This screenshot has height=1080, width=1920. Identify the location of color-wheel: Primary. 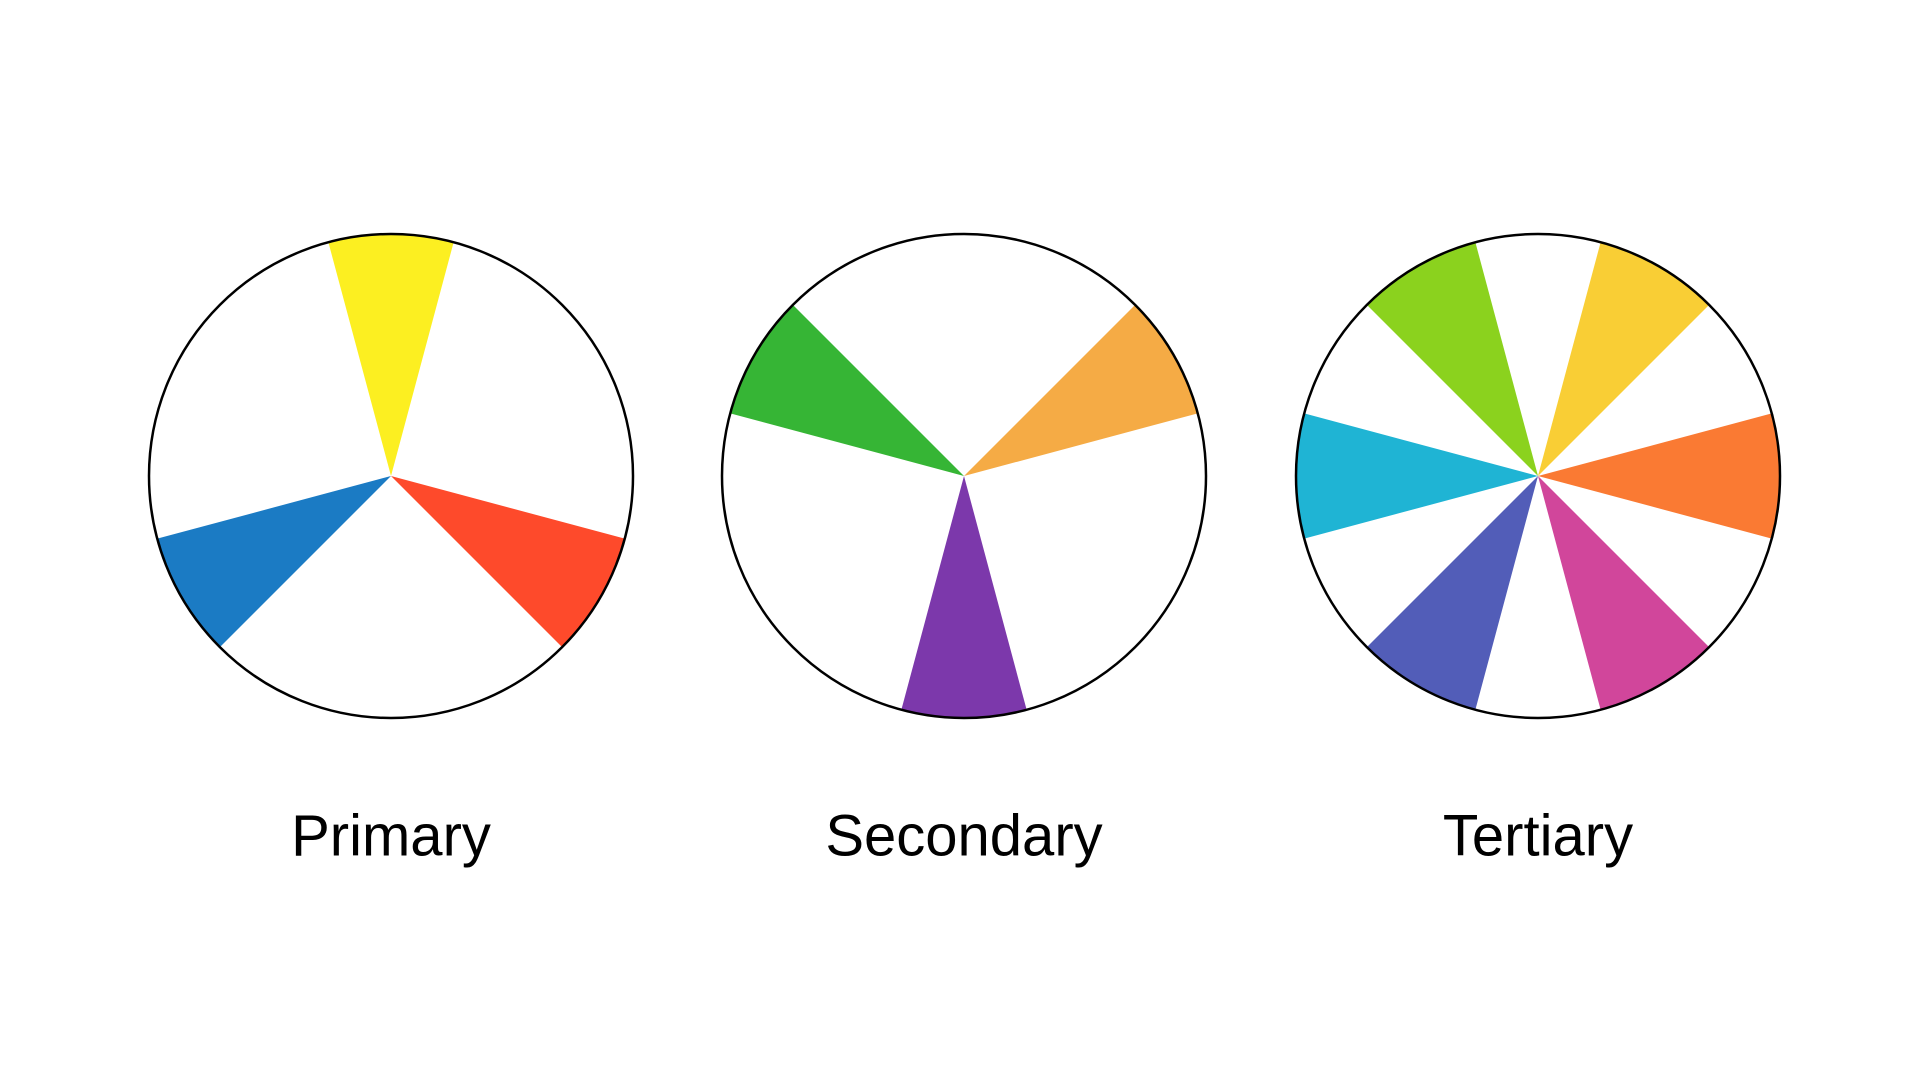
(391, 550).